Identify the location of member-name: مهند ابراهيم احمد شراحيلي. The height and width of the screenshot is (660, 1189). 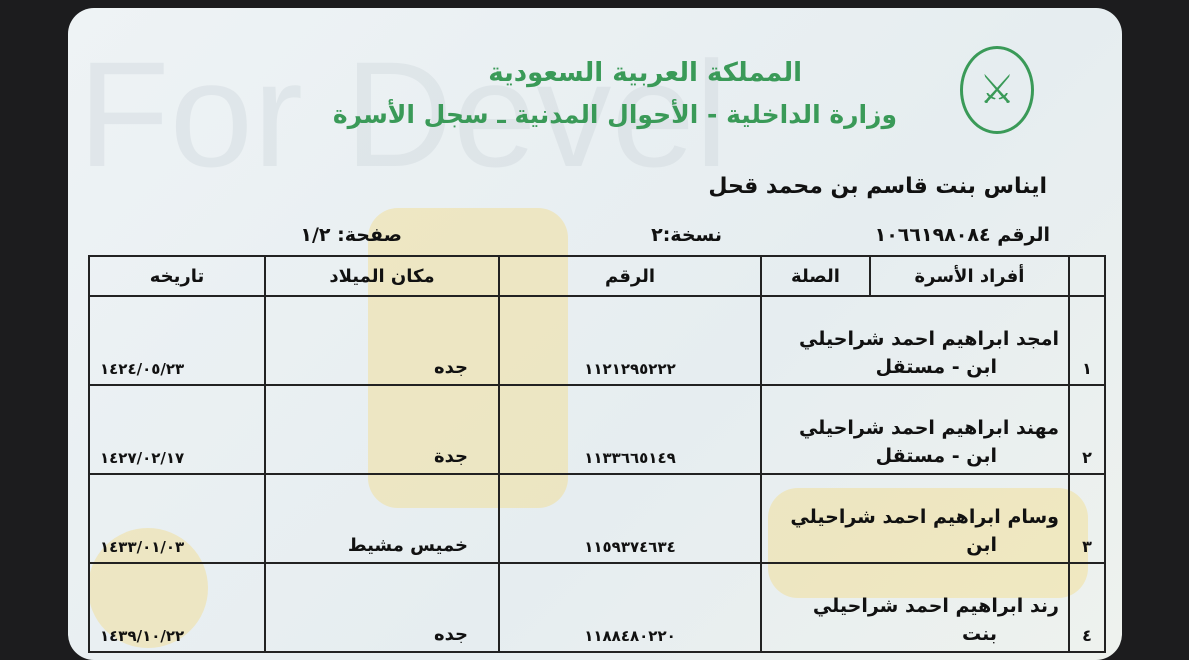
(928, 428).